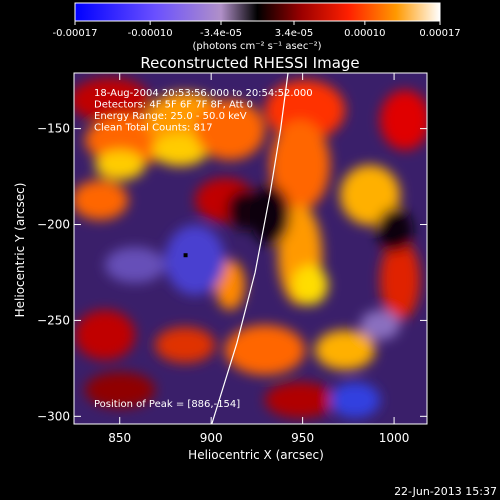  Describe the element at coordinates (221, 33) in the screenshot. I see `colorbar-tick-label: -3.4e-05` at that location.